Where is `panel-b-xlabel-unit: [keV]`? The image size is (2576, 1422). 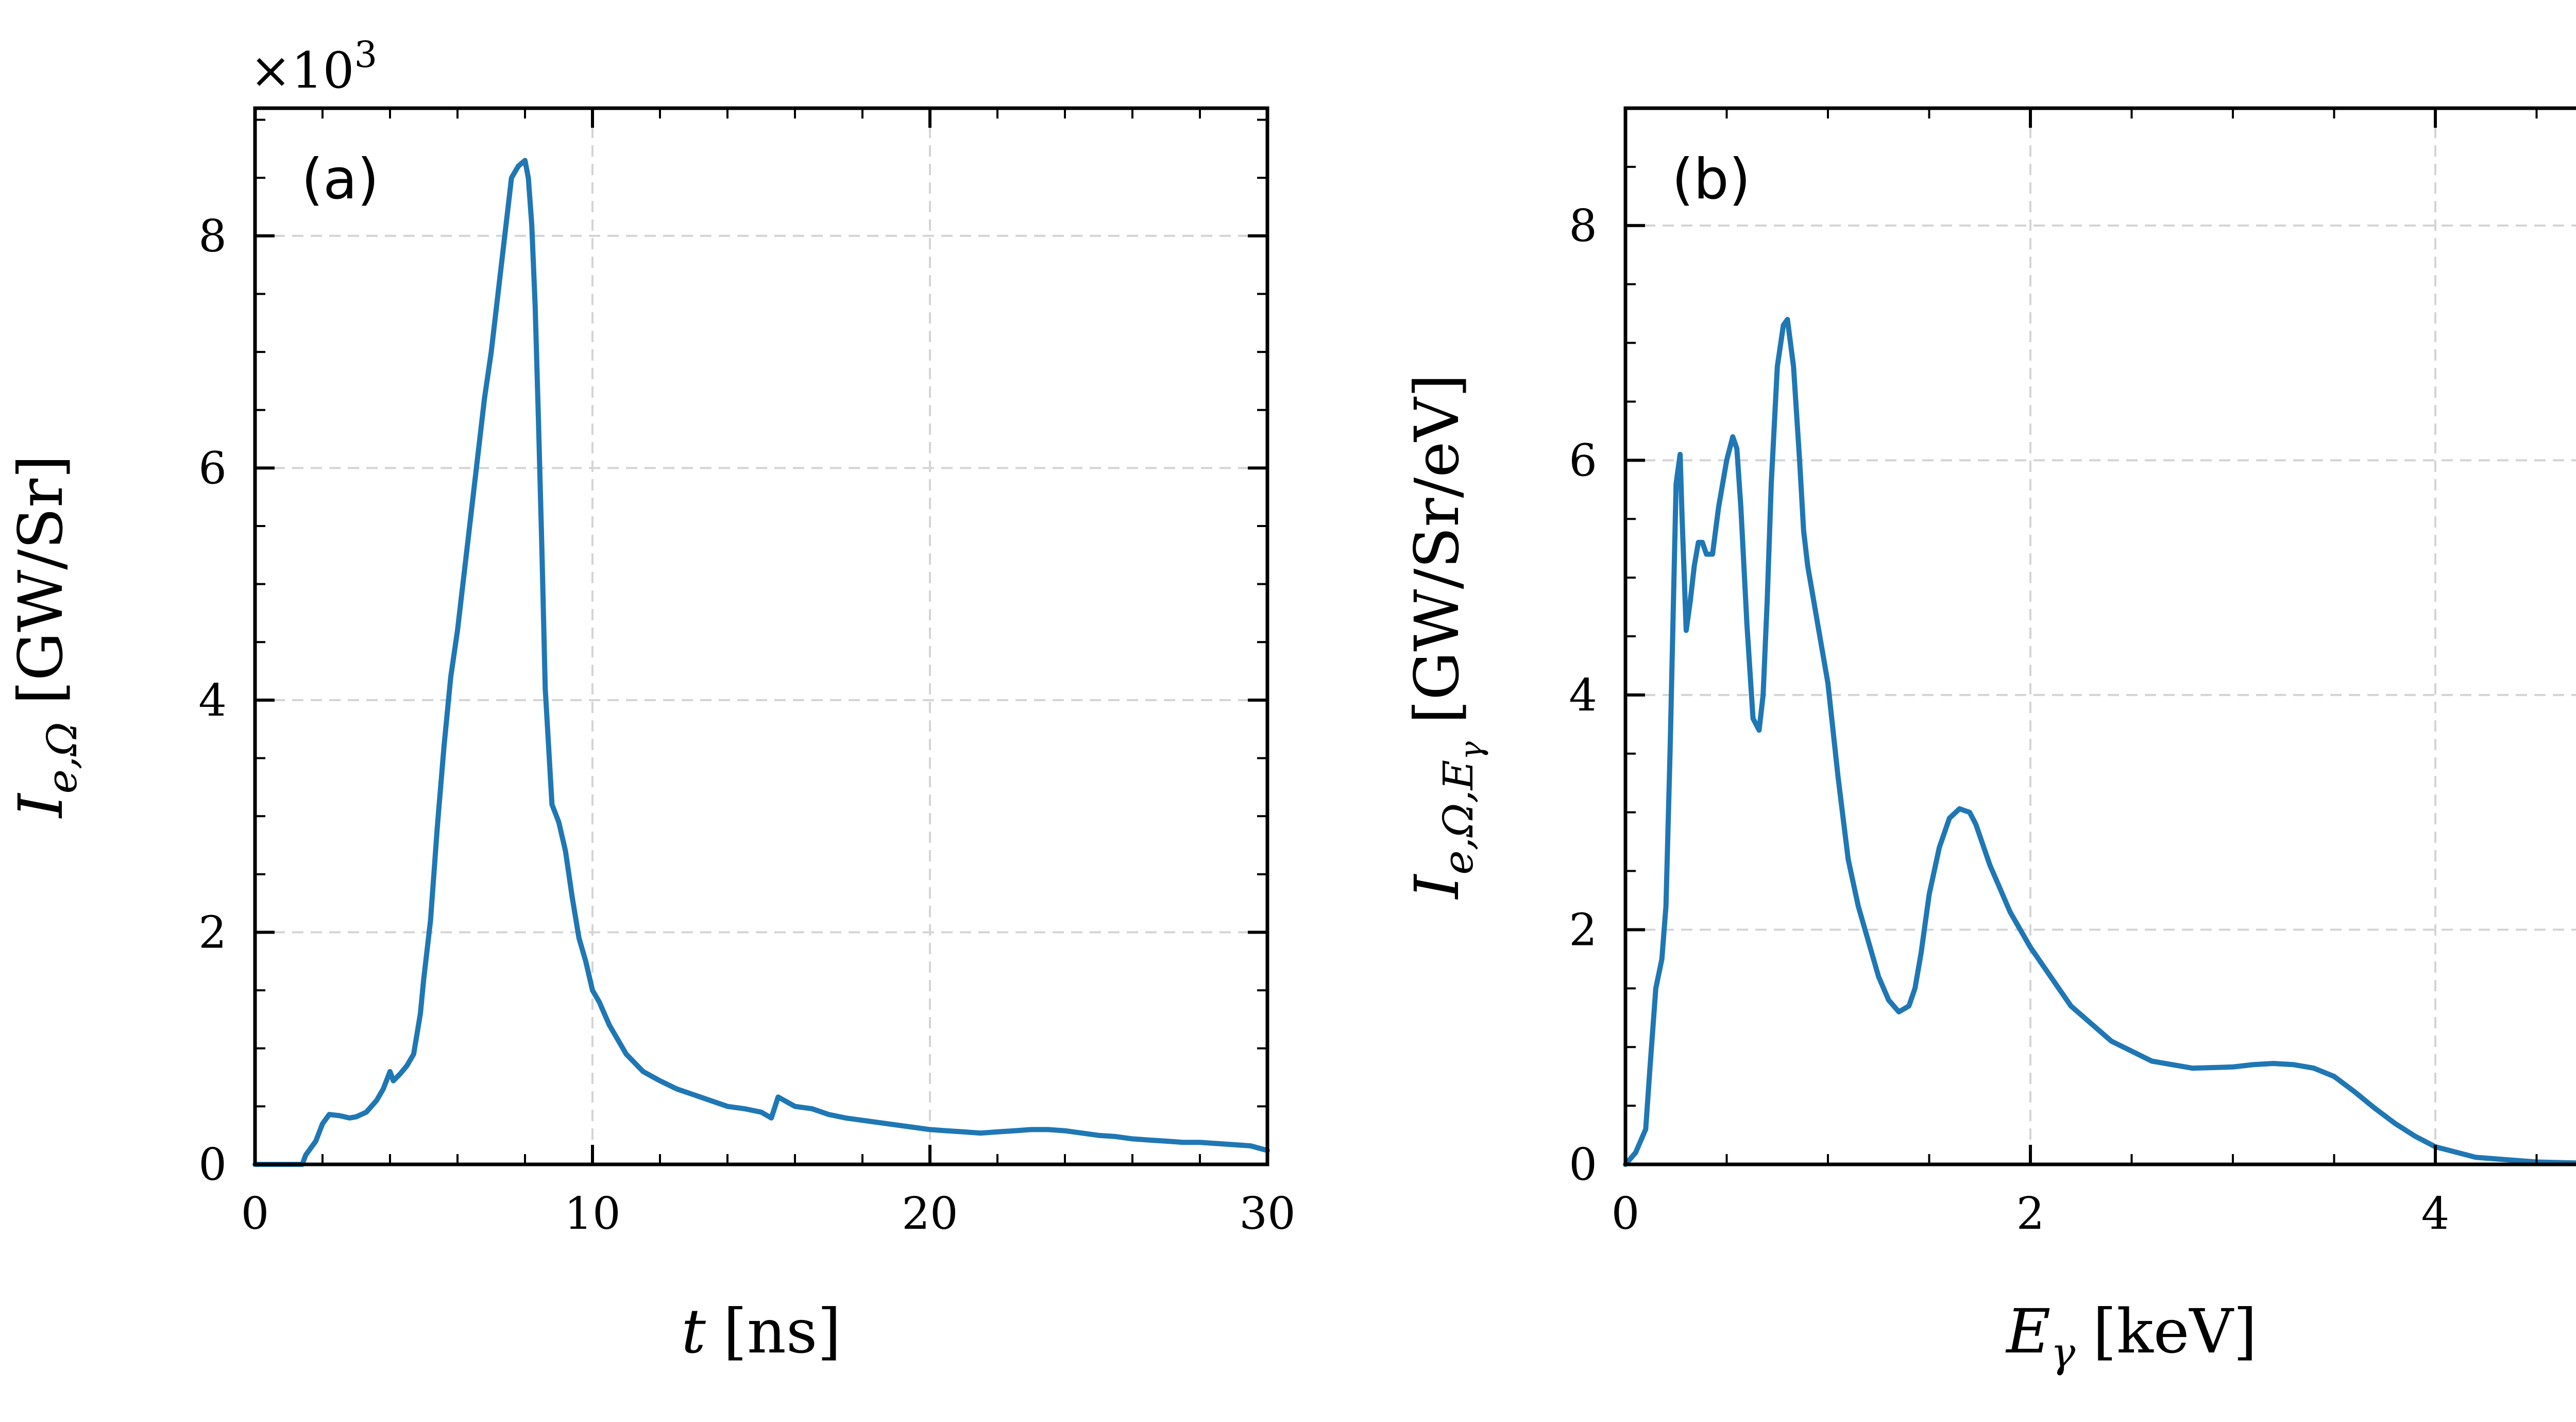
panel-b-xlabel-unit: [keV] is located at coordinates (2175, 1332).